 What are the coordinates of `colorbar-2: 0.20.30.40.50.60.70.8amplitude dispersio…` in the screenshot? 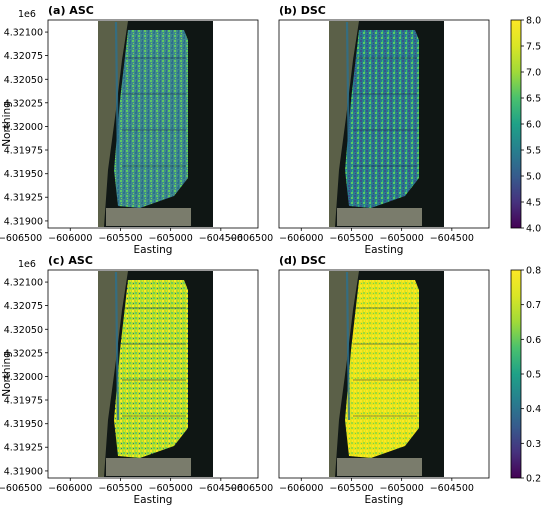 It's located at (525, 375).